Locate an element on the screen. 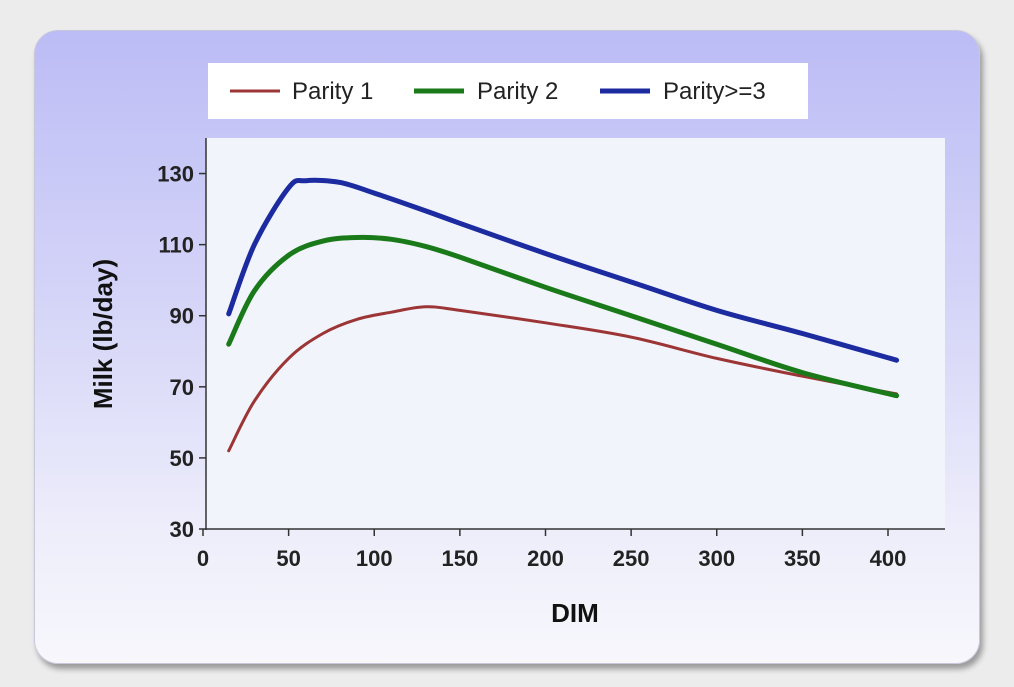  legend-label-parity-1: Parity 1 is located at coordinates (332, 91).